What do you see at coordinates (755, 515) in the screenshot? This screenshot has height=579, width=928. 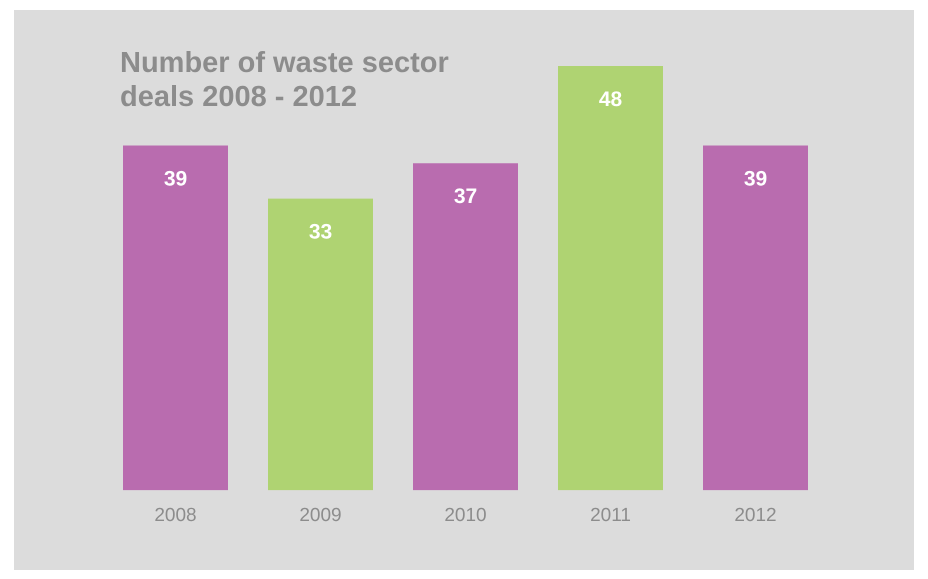 I see `x-tick-label: 2012` at bounding box center [755, 515].